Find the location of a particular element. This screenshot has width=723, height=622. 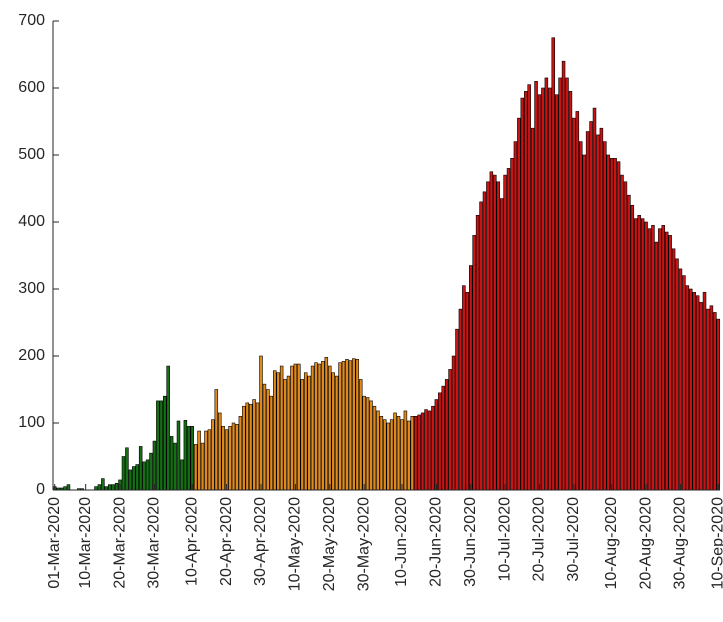

x-tick-label: 30-Apr-2020 is located at coordinates (260, 541).